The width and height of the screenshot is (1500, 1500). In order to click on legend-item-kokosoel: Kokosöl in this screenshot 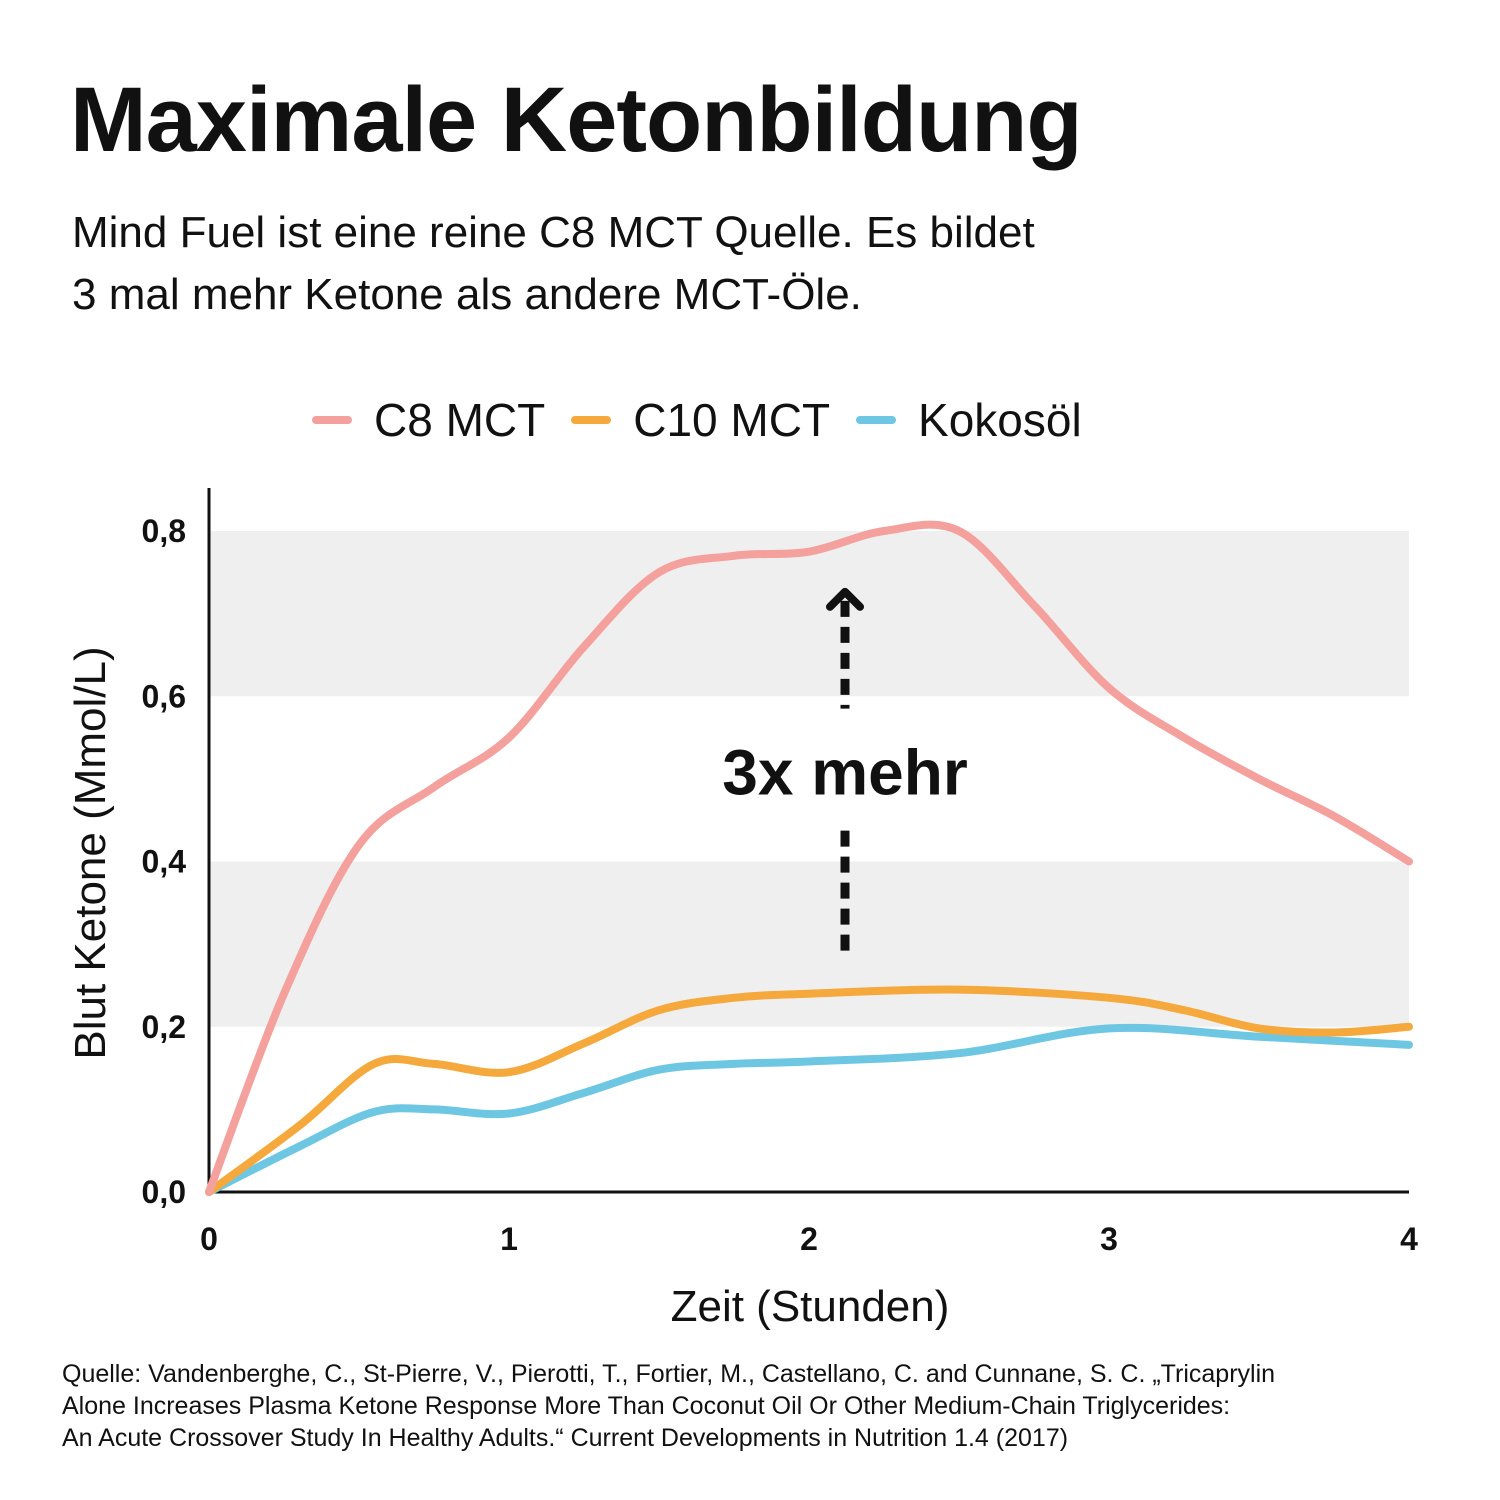, I will do `click(969, 420)`.